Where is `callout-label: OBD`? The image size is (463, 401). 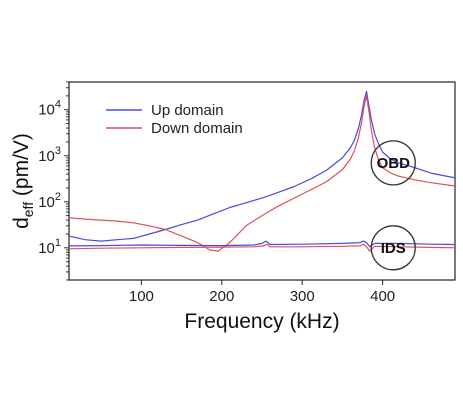
callout-label: OBD is located at coordinates (394, 163).